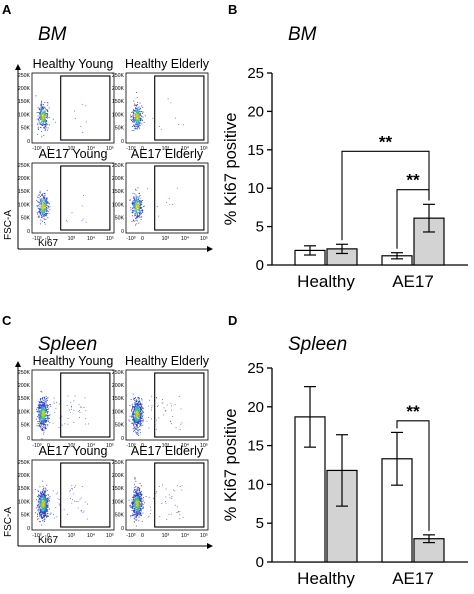 This screenshot has height=594, width=474. I want to click on flow-x-tick: -10³, so click(36, 149).